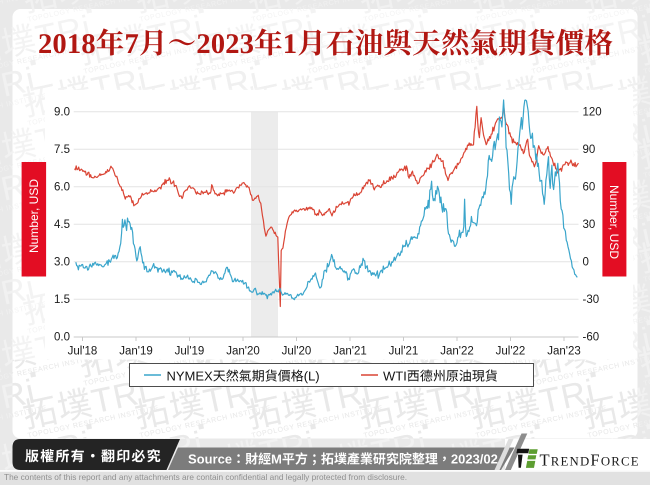 The width and height of the screenshot is (650, 485). I want to click on svg-text: -60, so click(591, 338).